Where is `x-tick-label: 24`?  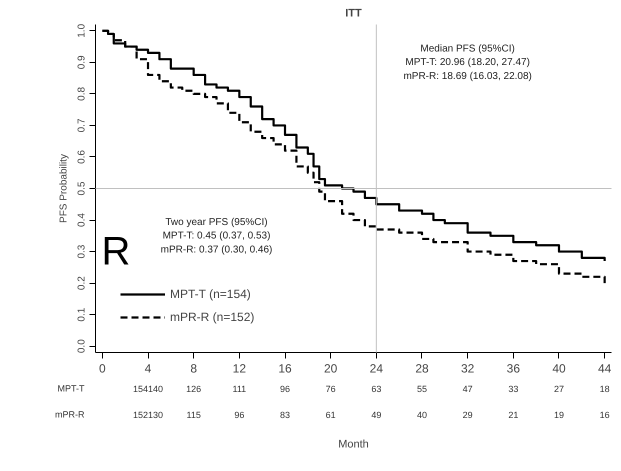
x-tick-label: 24 is located at coordinates (377, 369).